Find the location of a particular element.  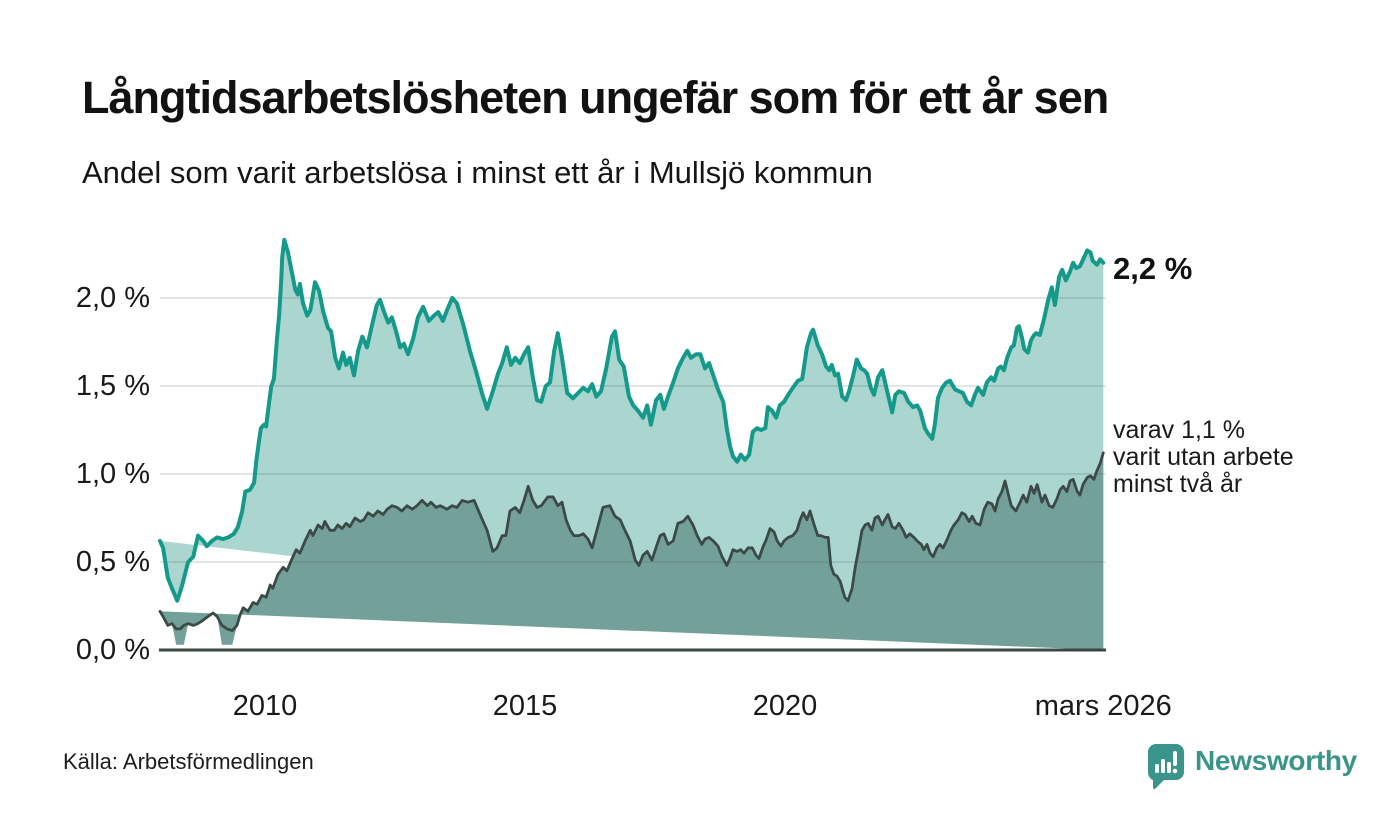

y-axis-label: 2,0 % is located at coordinates (112, 298).